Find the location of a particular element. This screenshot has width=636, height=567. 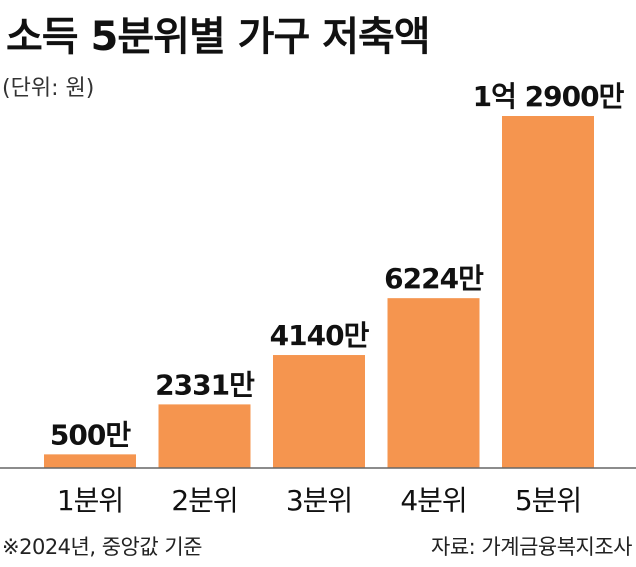

data-label-3: 4140만 is located at coordinates (320, 335).